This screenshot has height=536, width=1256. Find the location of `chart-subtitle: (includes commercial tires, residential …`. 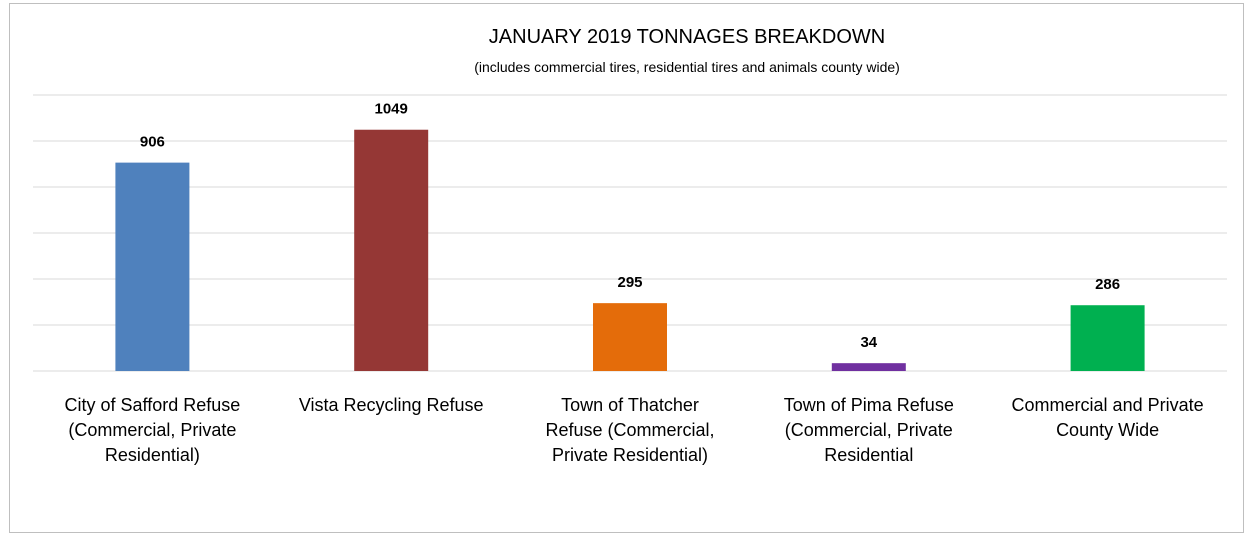

chart-subtitle: (includes commercial tires, residential … is located at coordinates (687, 67).